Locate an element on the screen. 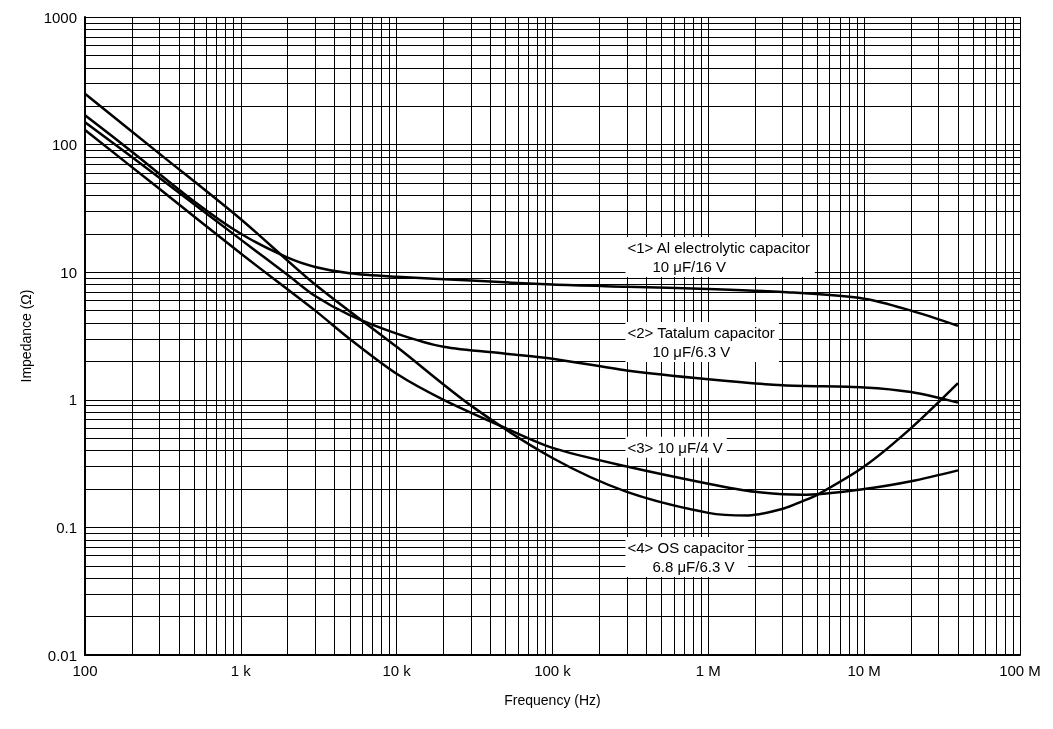  series-label: <4> OS capacitor 6.8 μF/6.3 V is located at coordinates (686, 556).